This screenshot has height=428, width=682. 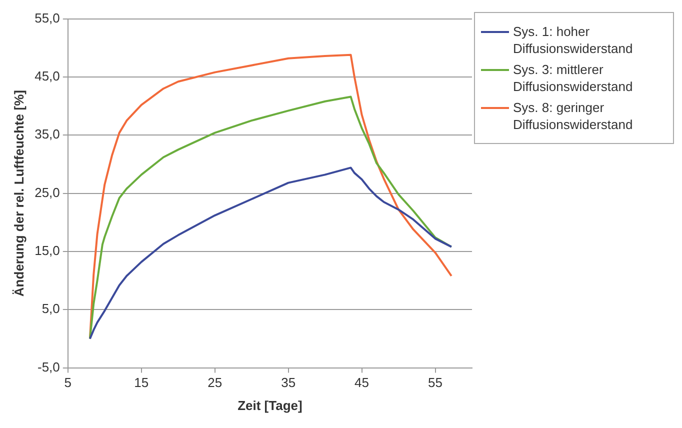 What do you see at coordinates (47, 192) in the screenshot?
I see `y-tick-label: 25,0` at bounding box center [47, 192].